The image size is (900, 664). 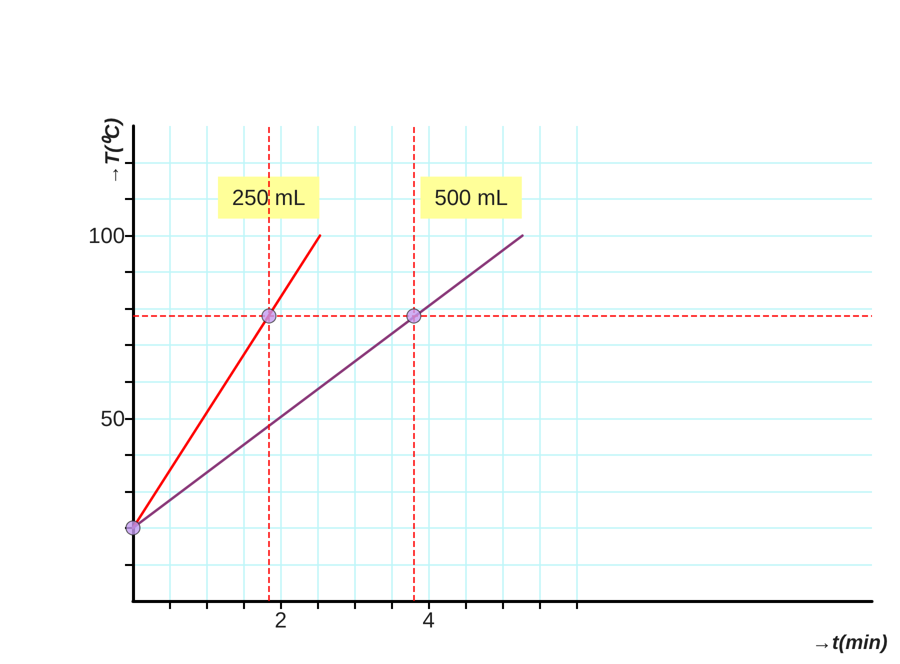 I want to click on y-tick-label: 50, so click(x=112, y=418).